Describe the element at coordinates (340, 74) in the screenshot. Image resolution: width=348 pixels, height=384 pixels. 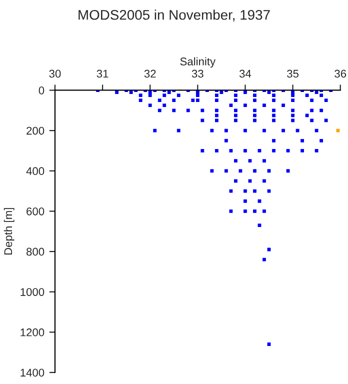
I see `x-tick-label: 36` at that location.